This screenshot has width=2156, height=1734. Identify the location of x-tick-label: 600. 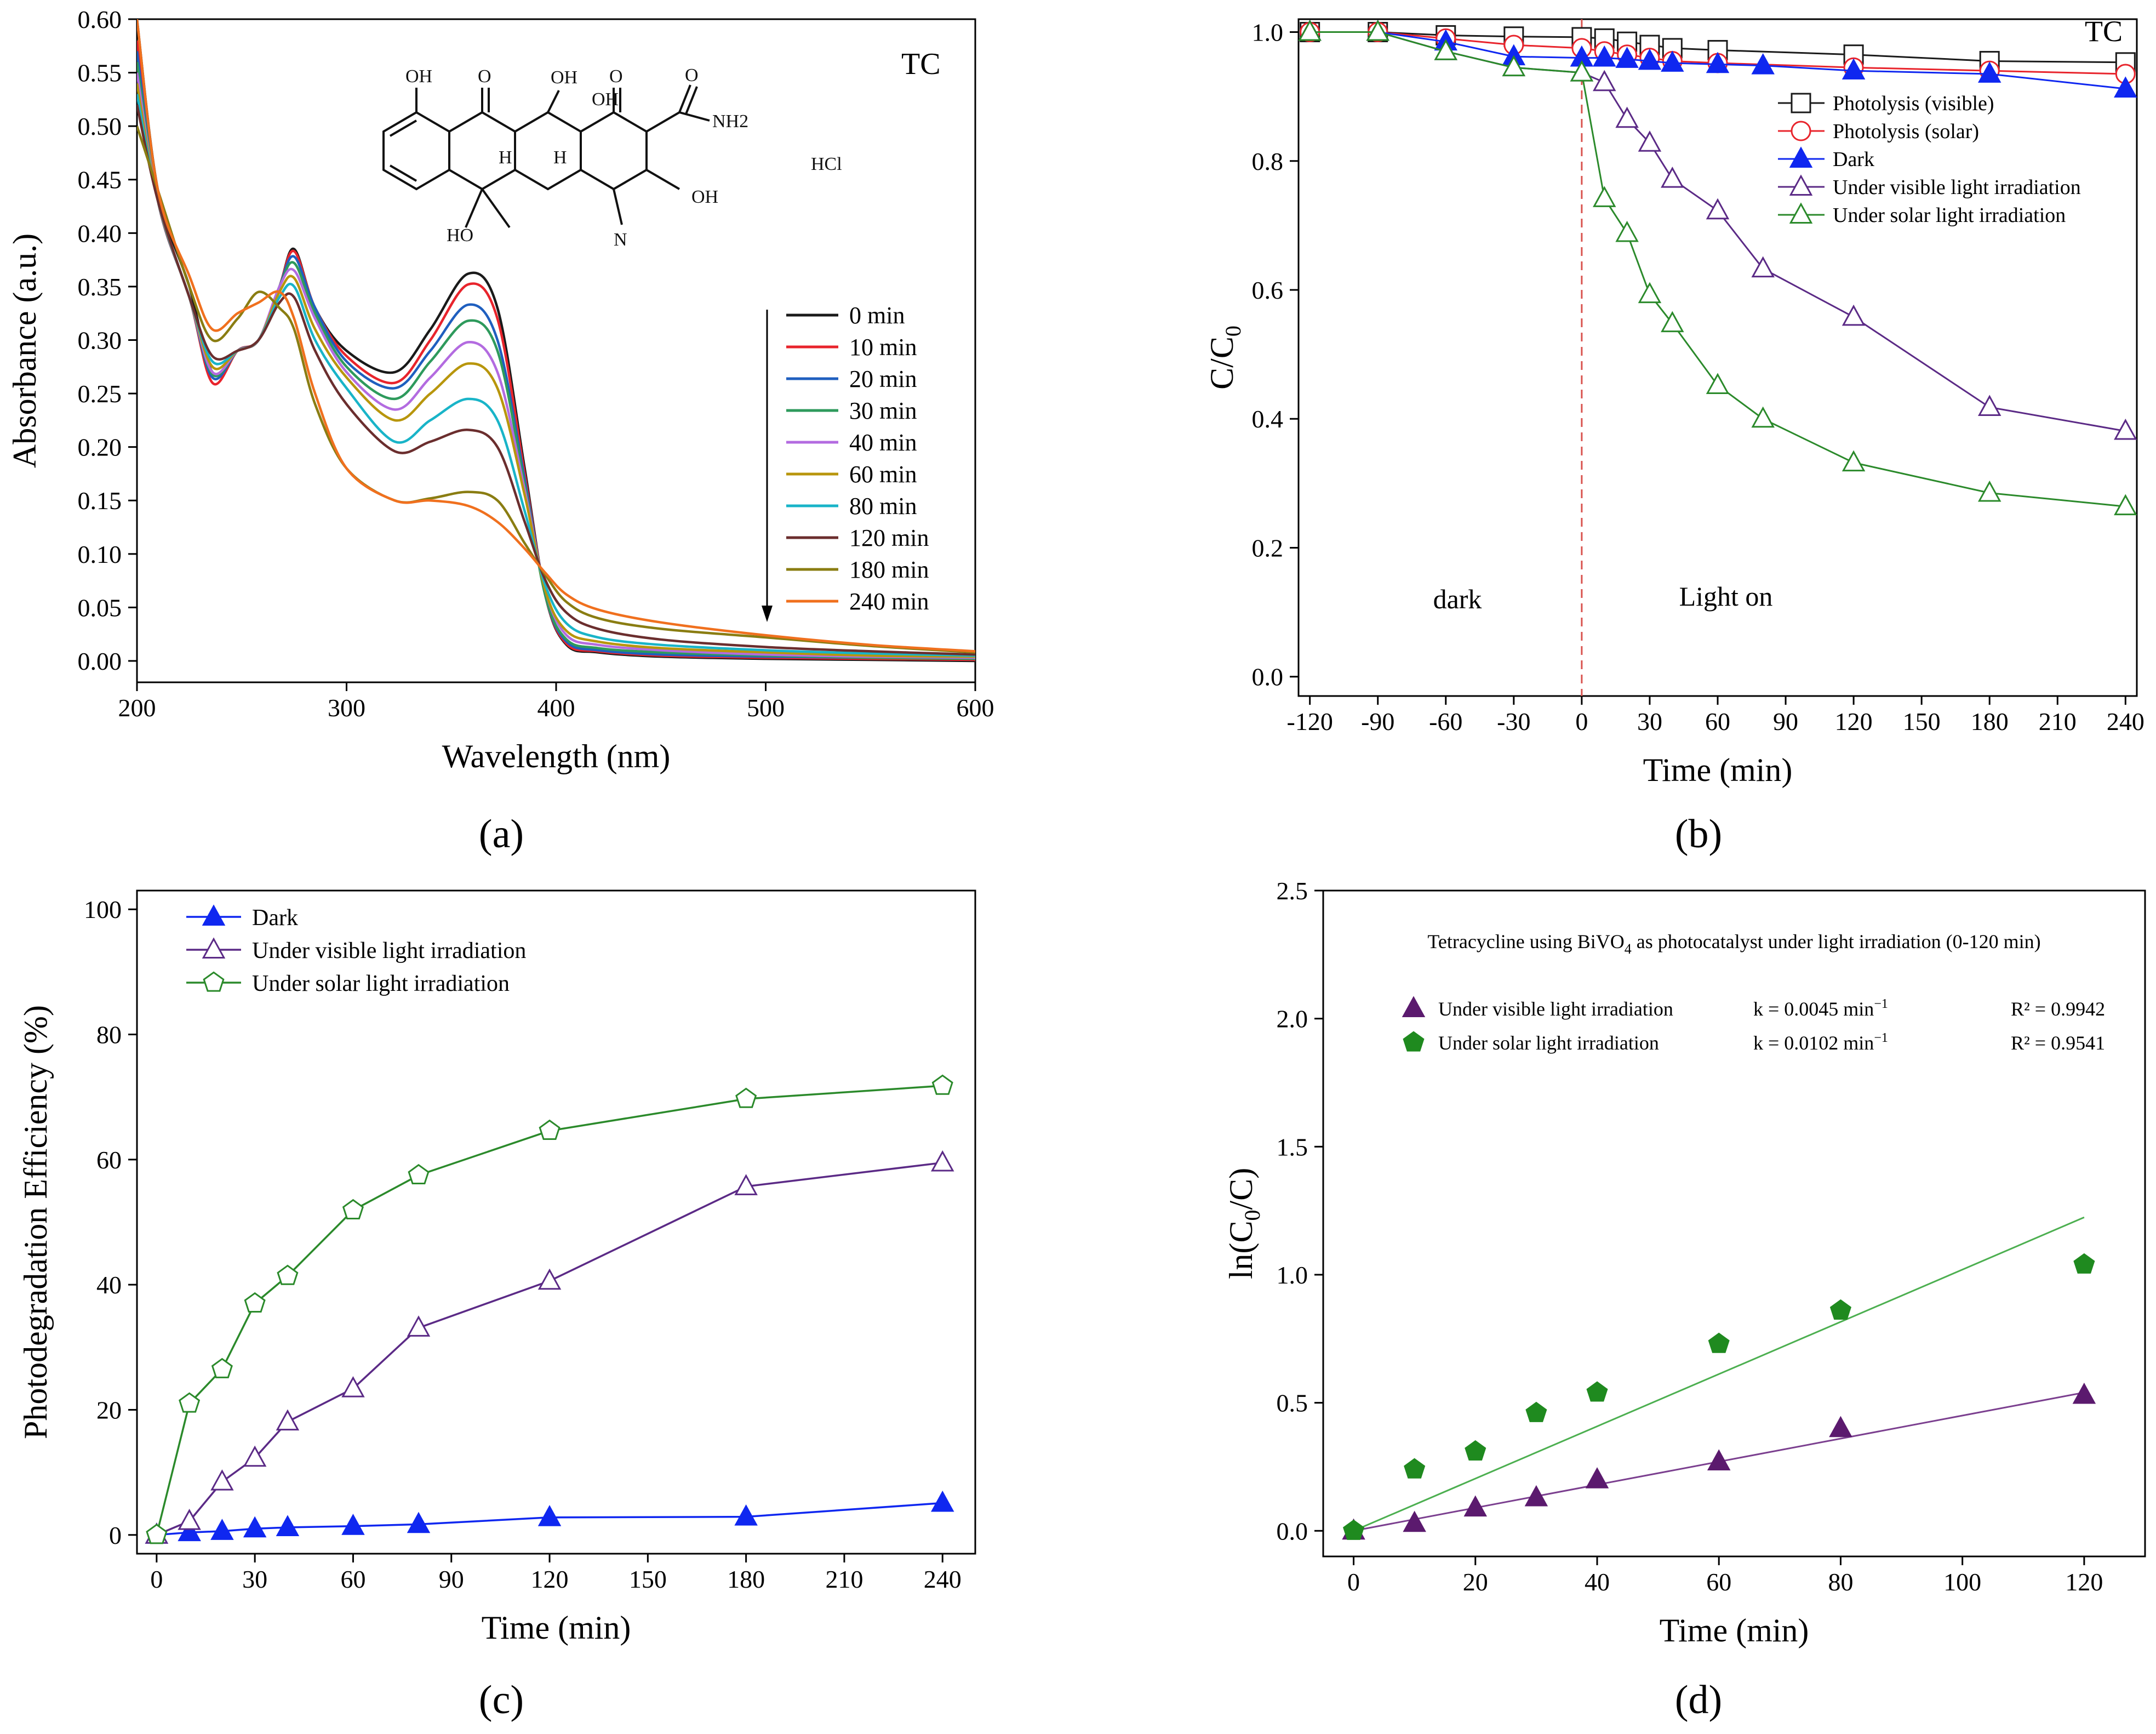
(975, 708).